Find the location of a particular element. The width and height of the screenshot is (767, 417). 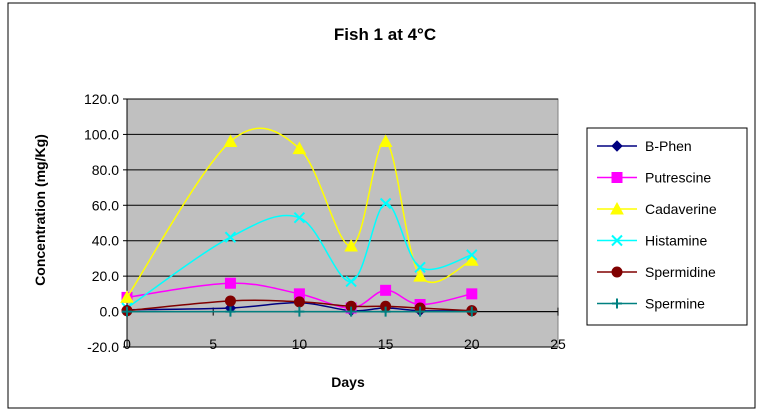

y-tick-label: 60.0 is located at coordinates (105, 205).